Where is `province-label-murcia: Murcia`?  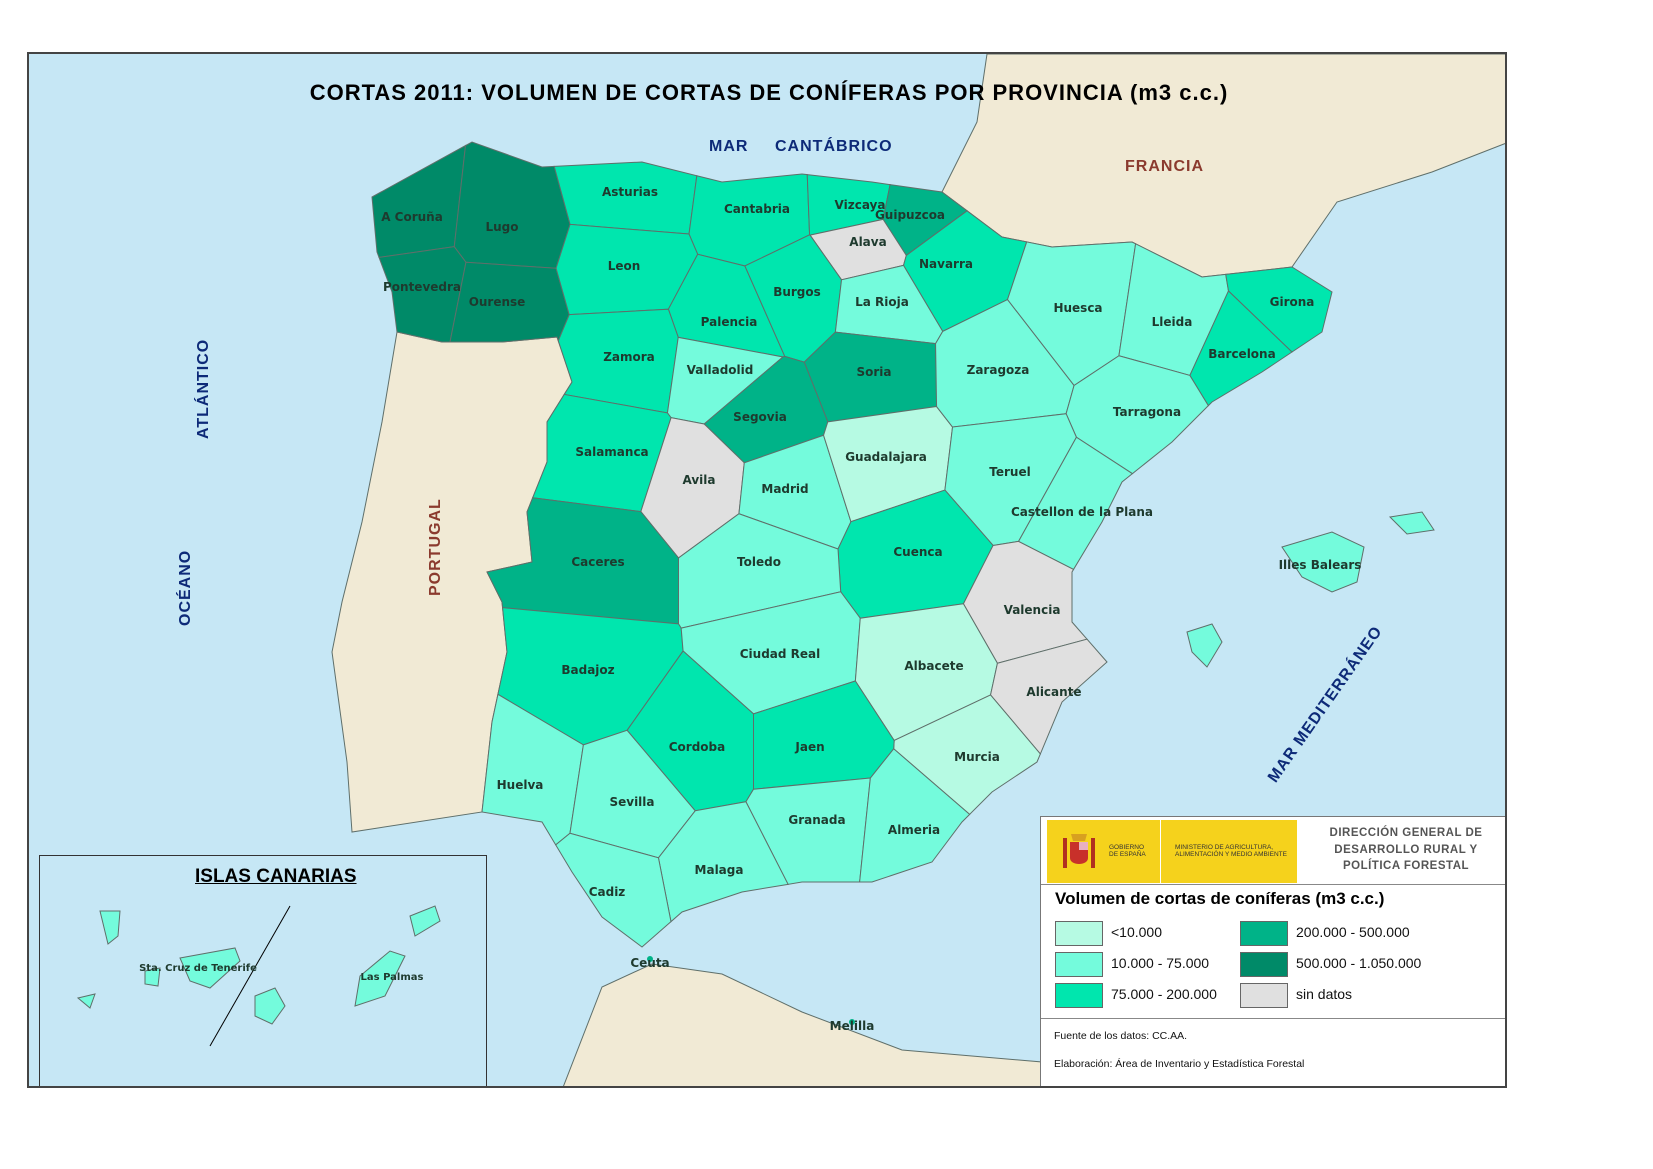
province-label-murcia: Murcia is located at coordinates (977, 757).